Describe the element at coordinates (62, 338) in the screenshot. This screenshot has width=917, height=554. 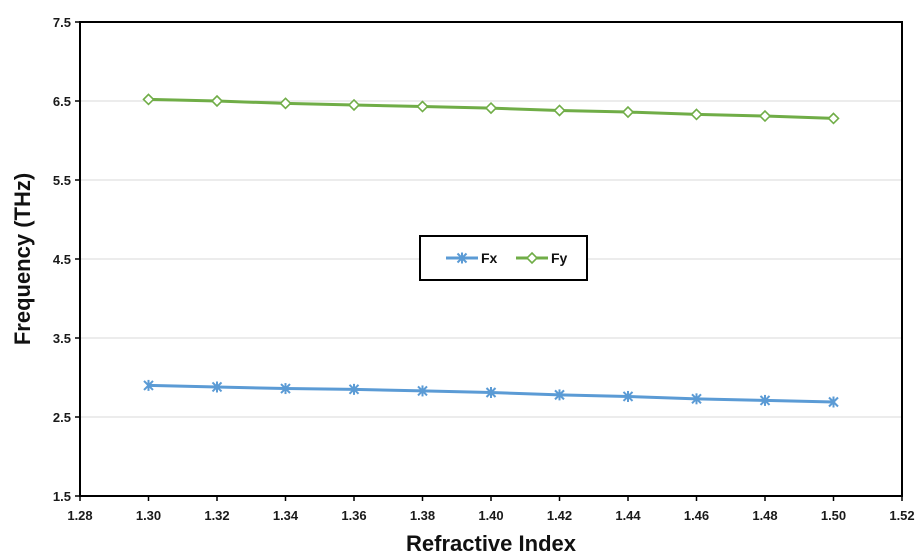
I see `y-tick-label: 3.5` at that location.